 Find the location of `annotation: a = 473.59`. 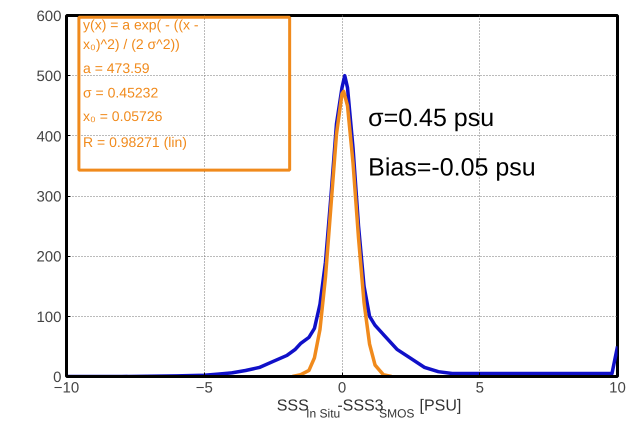

annotation: a = 473.59 is located at coordinates (116, 68).